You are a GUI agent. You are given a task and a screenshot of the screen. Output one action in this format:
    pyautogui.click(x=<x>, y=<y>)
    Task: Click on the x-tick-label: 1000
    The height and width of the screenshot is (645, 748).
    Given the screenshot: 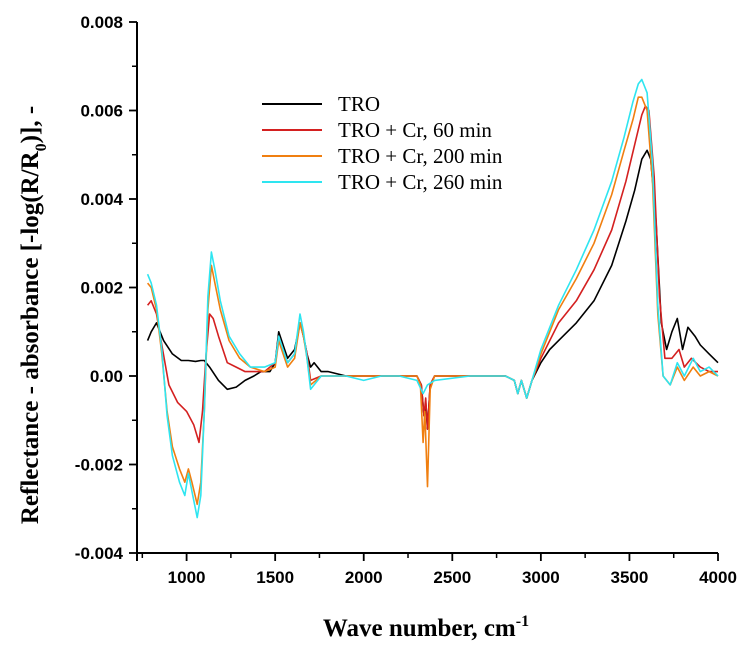 What is the action you would take?
    pyautogui.click(x=187, y=577)
    